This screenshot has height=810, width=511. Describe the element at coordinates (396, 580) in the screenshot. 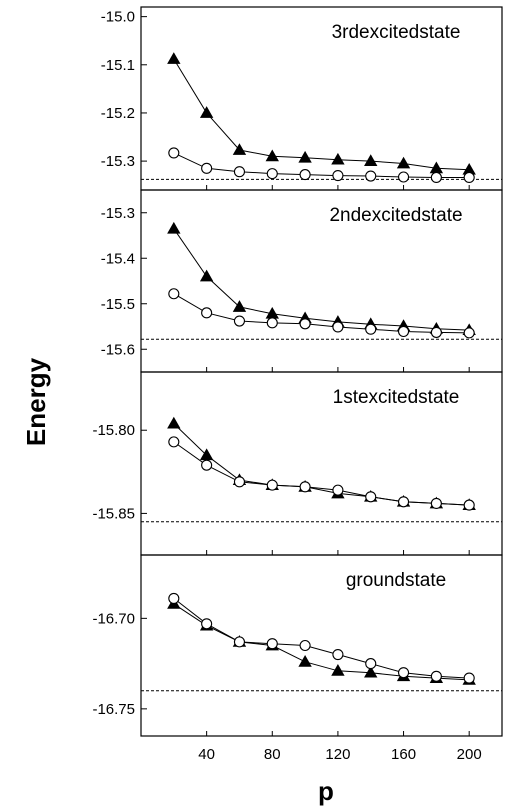

I see `panel-label: groundstate` at that location.